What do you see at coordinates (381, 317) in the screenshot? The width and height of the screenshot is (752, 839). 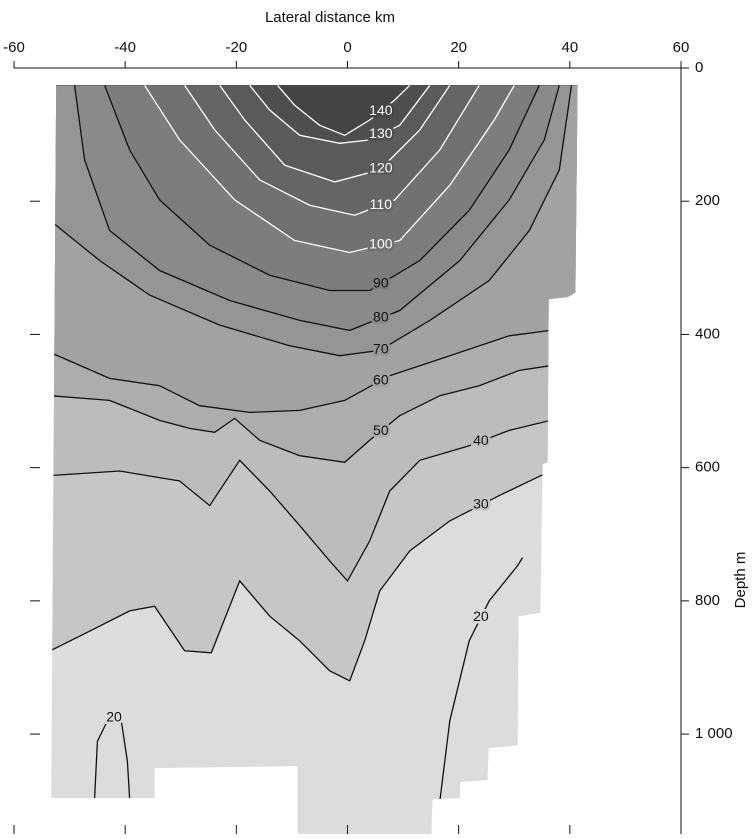 I see `contour-label: 80` at bounding box center [381, 317].